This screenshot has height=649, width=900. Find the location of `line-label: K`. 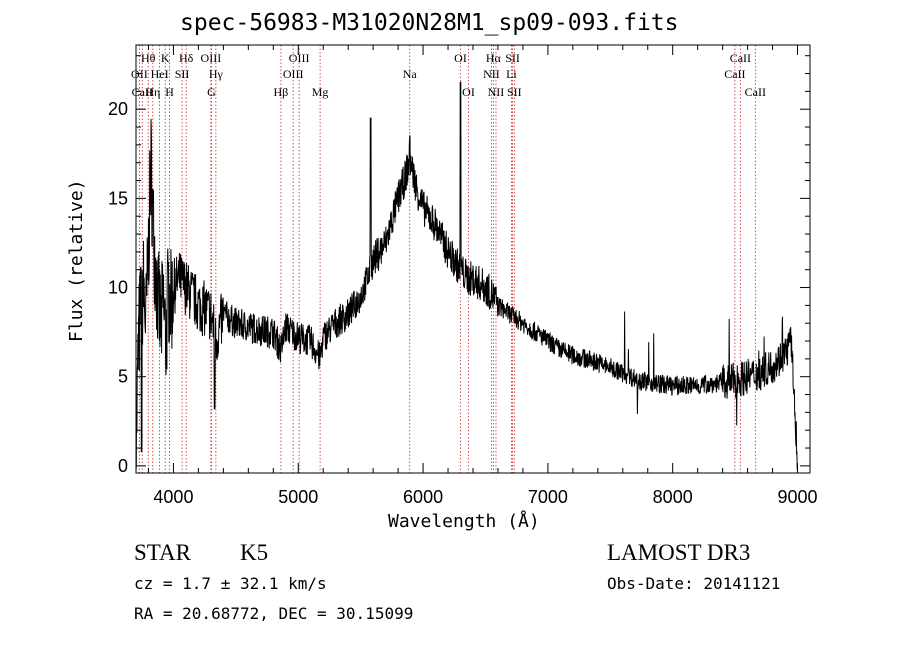

line-label: K is located at coordinates (165, 58).